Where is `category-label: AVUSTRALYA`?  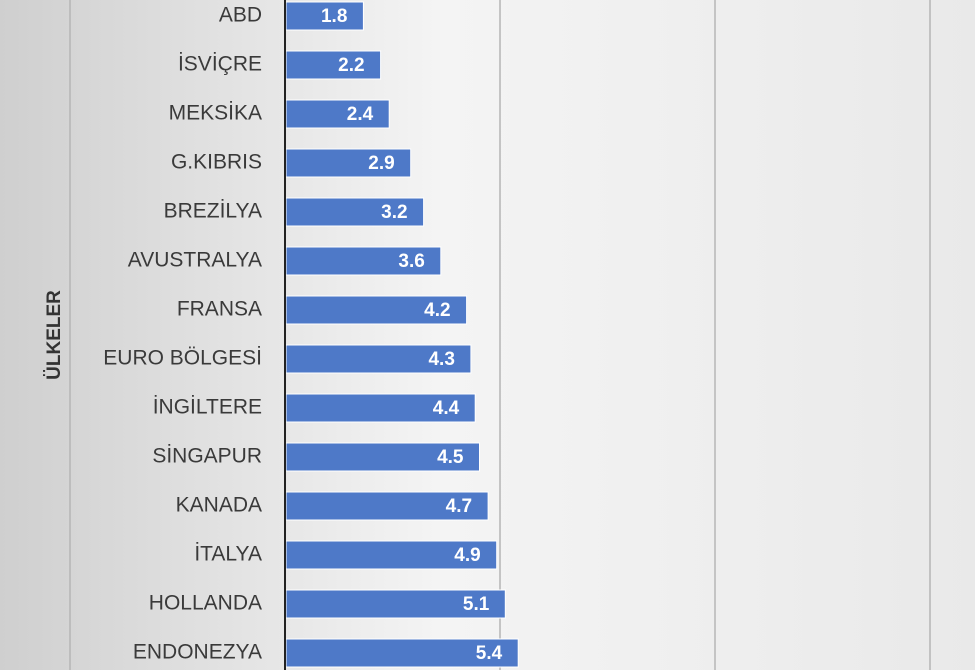 category-label: AVUSTRALYA is located at coordinates (195, 260).